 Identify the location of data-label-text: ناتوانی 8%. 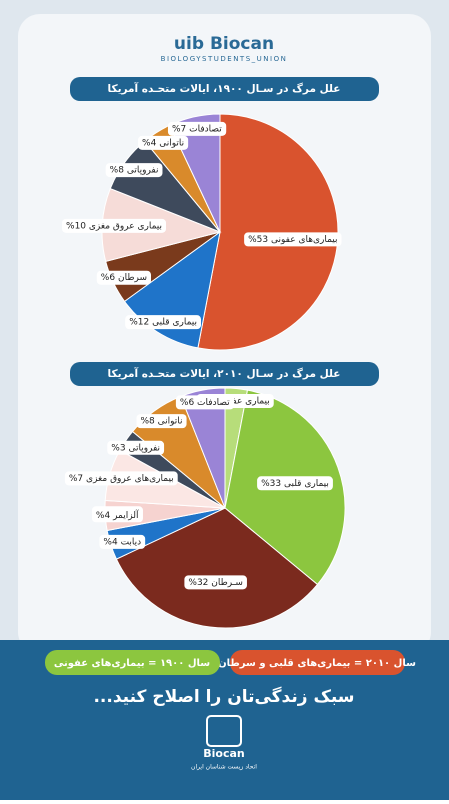
(161, 421).